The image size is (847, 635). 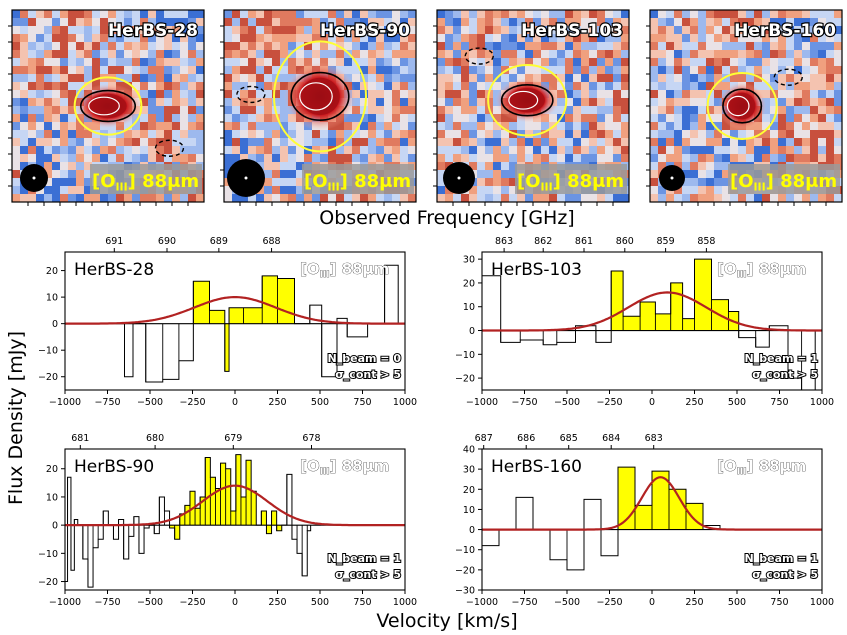 What do you see at coordinates (192, 602) in the screenshot?
I see `x-tick-label: −250` at bounding box center [192, 602].